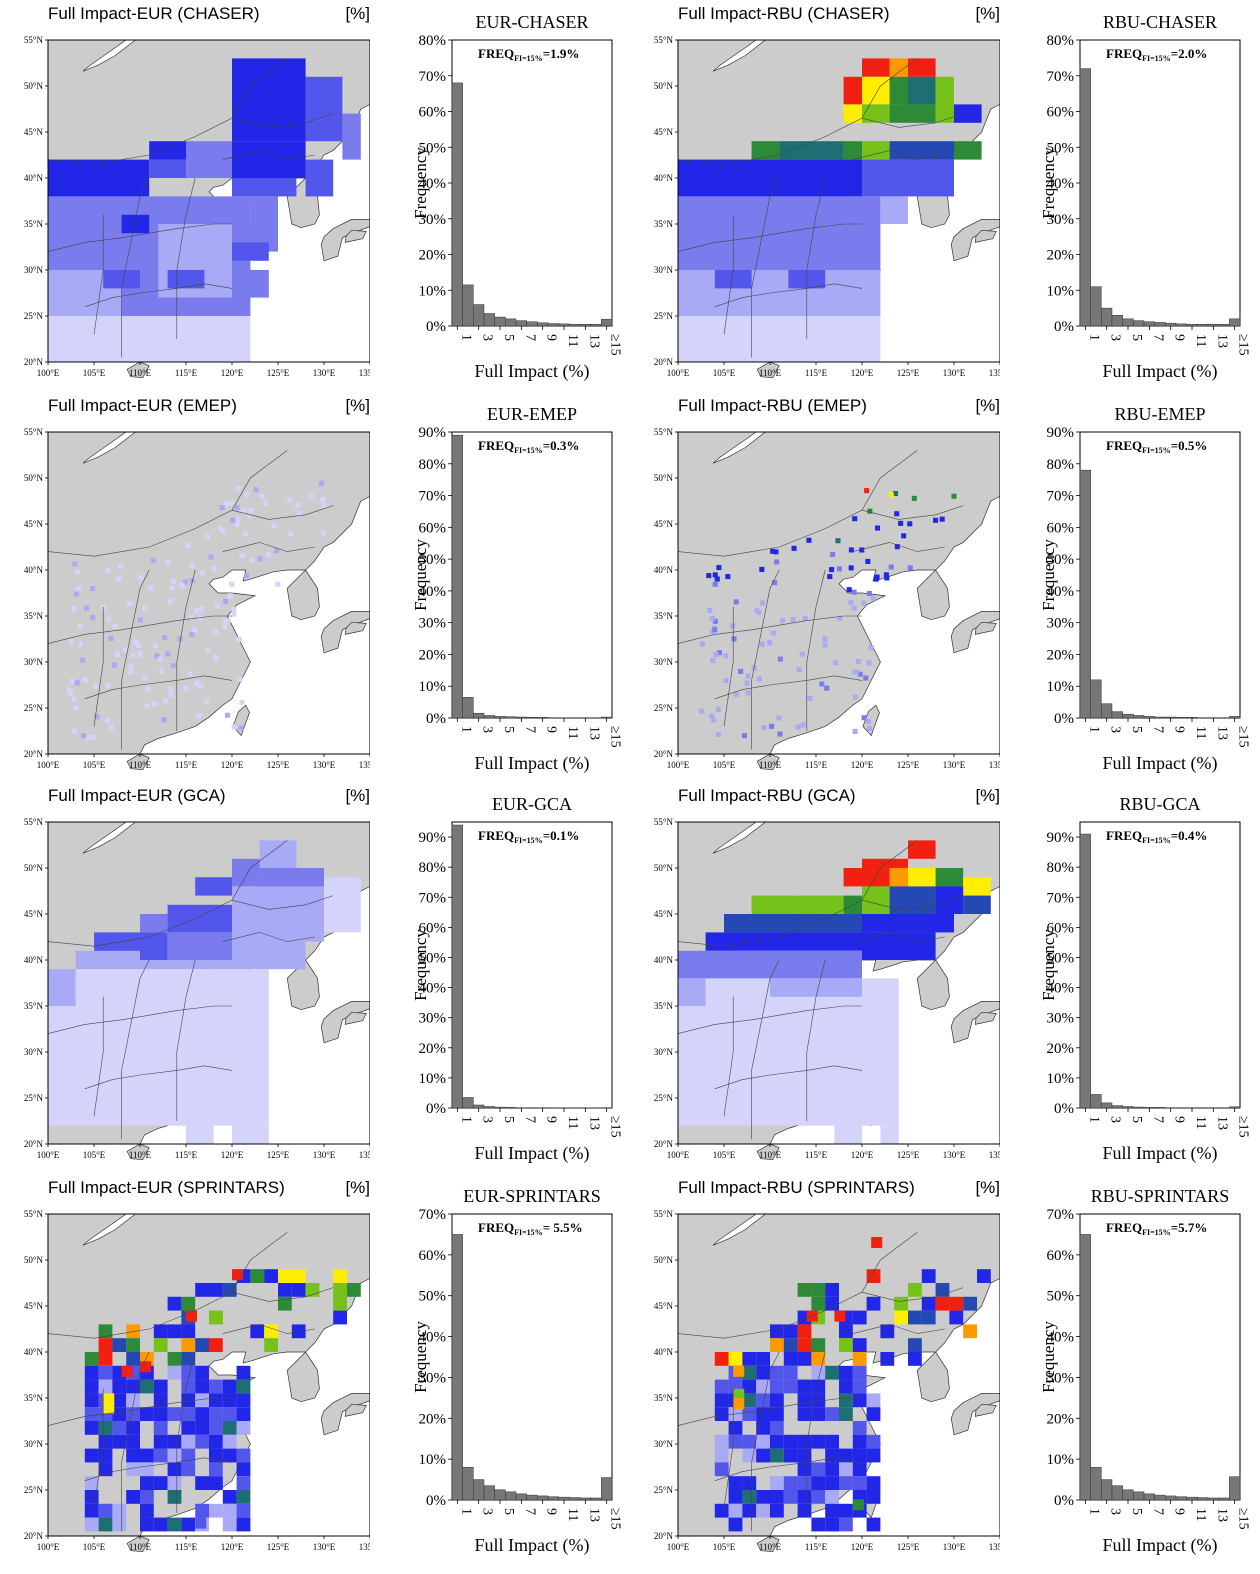 The width and height of the screenshot is (1260, 1574). I want to click on y-tick-label: 40%, so click(433, 592).